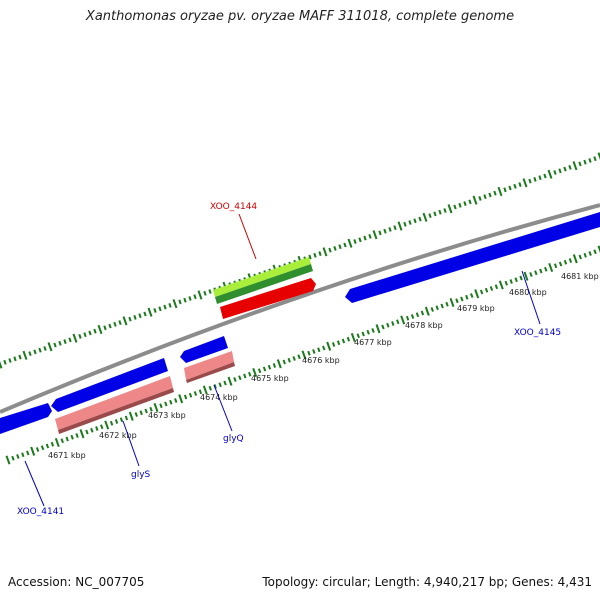 The height and width of the screenshot is (600, 600). I want to click on gene-label-xoo-4141: XOO_4141, so click(40, 512).